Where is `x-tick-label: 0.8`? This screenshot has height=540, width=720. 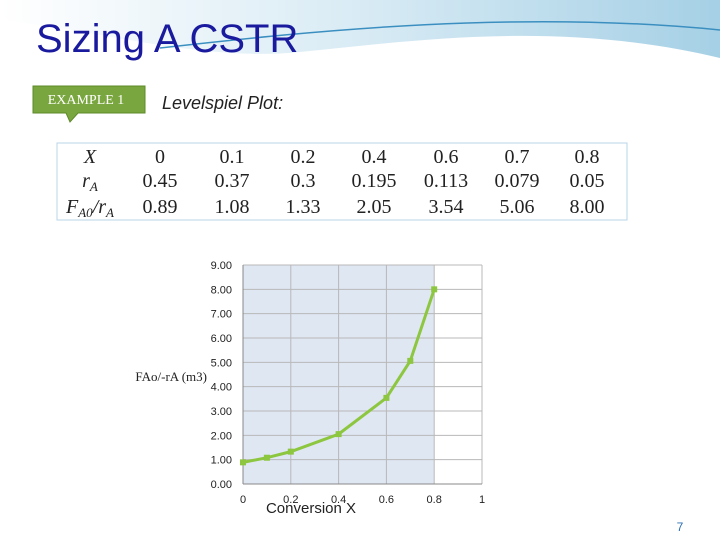 x-tick-label: 0.8 is located at coordinates (434, 500).